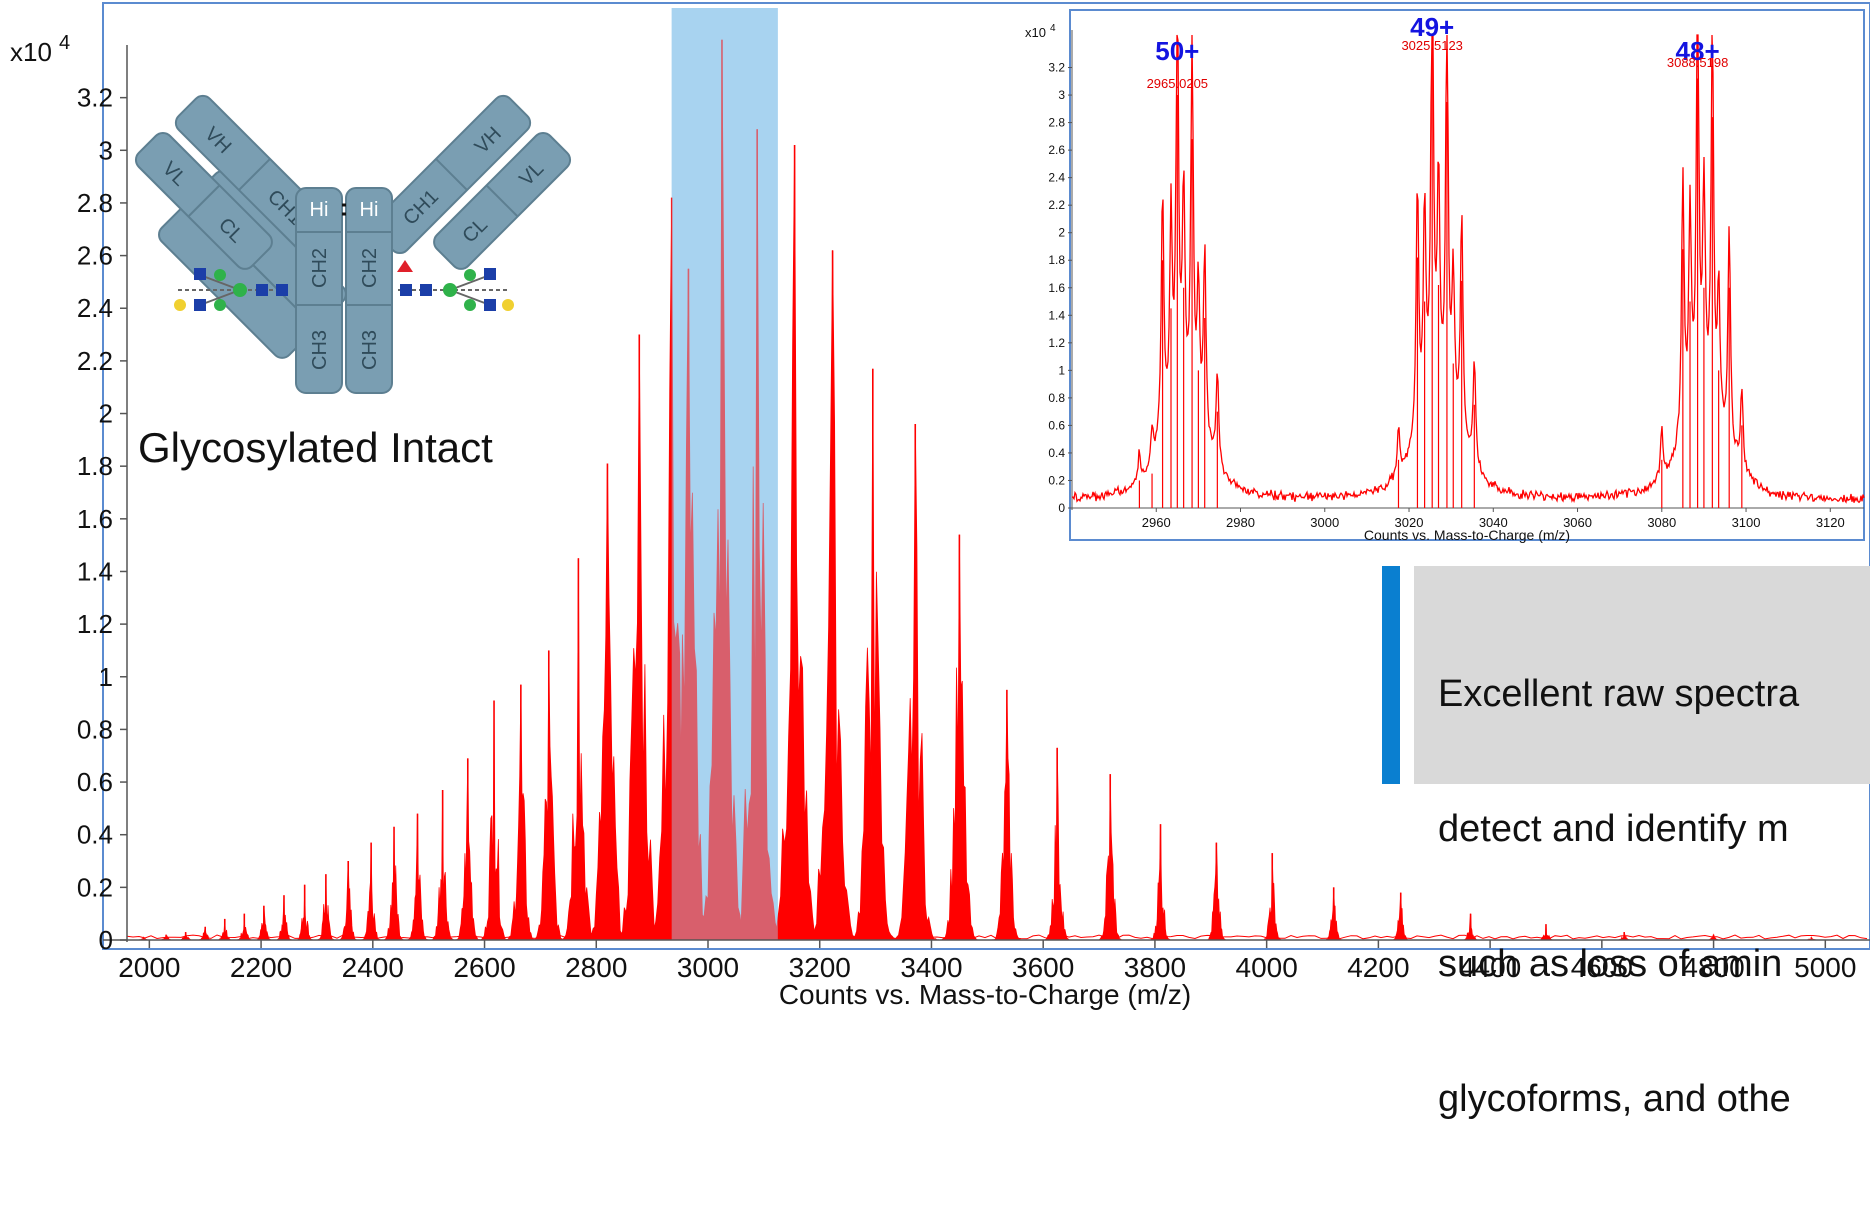 The image size is (1870, 1212). What do you see at coordinates (64, 43) in the screenshot?
I see `main-y-exponent: 4` at bounding box center [64, 43].